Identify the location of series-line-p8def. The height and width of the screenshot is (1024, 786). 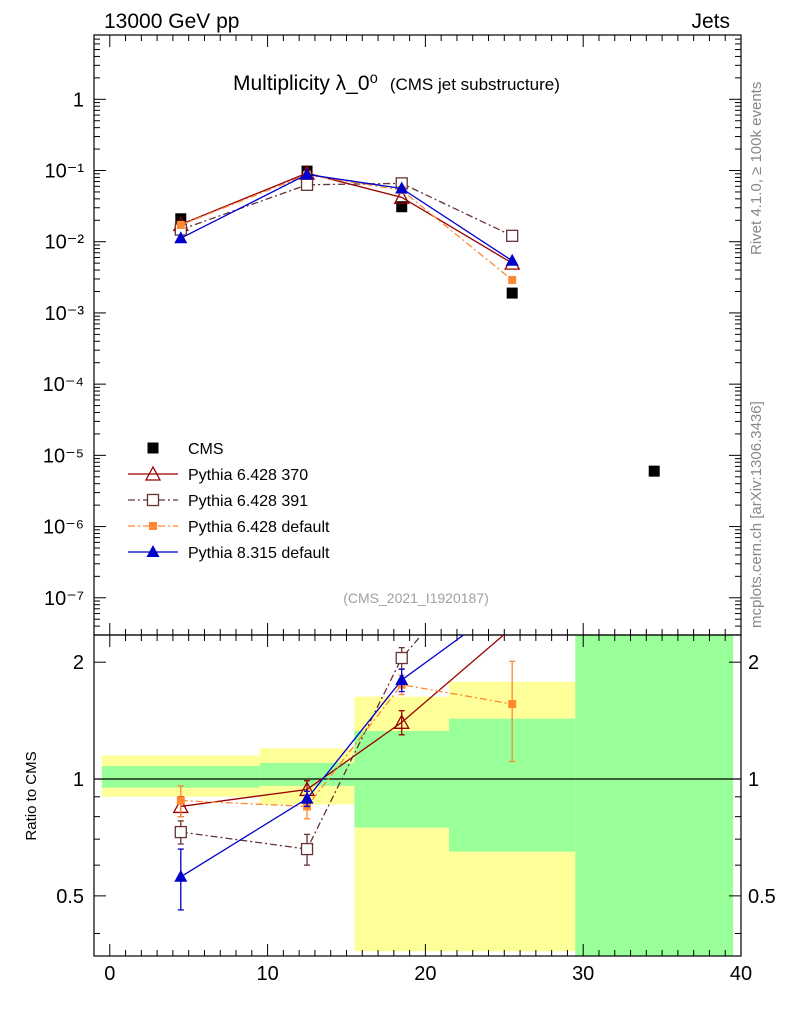
(346, 217).